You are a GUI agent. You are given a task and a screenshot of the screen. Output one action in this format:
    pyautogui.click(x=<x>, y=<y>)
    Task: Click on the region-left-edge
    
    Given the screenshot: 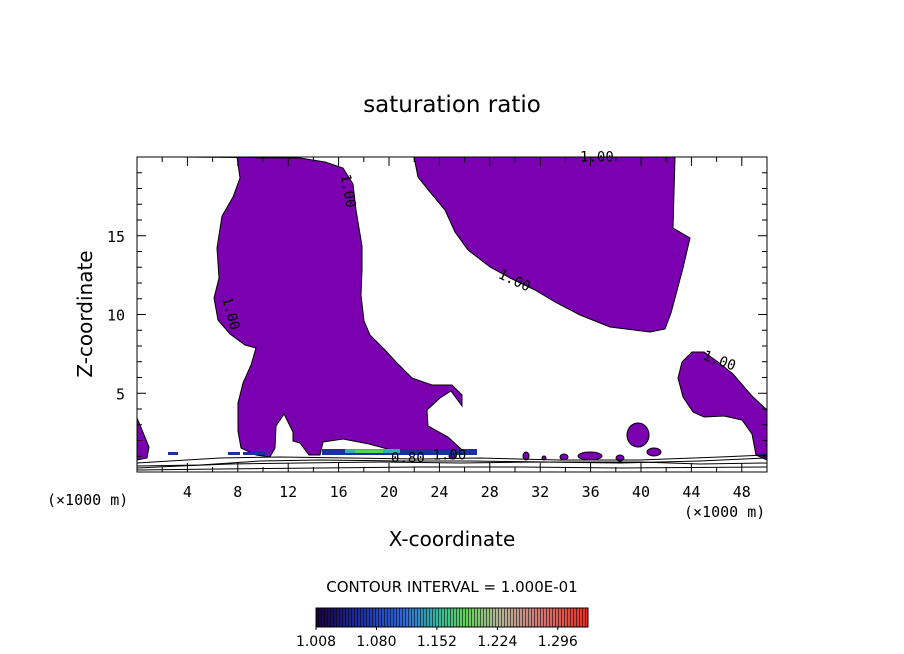 What is the action you would take?
    pyautogui.click(x=143, y=439)
    